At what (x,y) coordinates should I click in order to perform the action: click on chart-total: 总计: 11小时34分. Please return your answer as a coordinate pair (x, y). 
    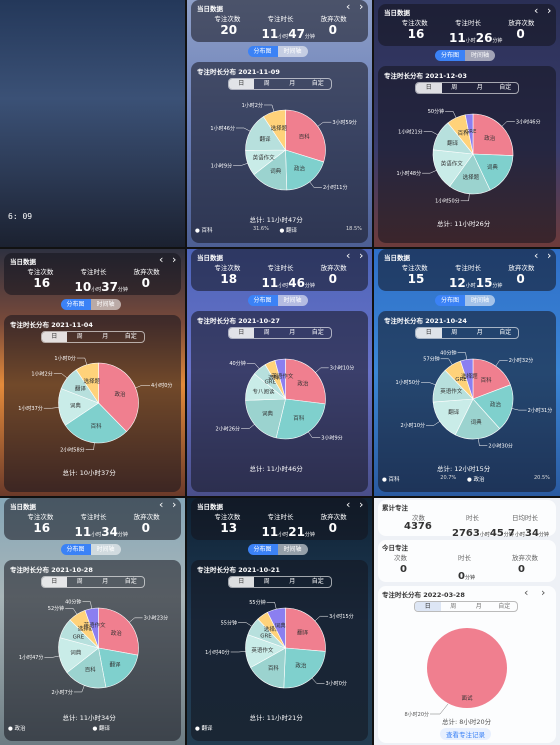
    Looking at the image, I should click on (89, 718).